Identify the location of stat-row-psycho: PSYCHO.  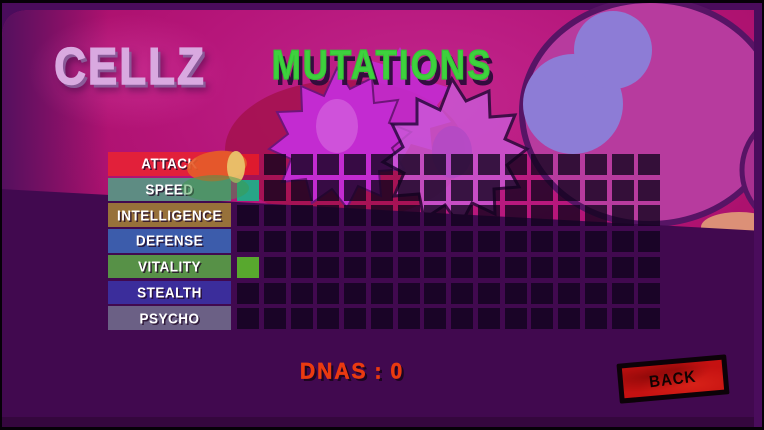
(169, 318).